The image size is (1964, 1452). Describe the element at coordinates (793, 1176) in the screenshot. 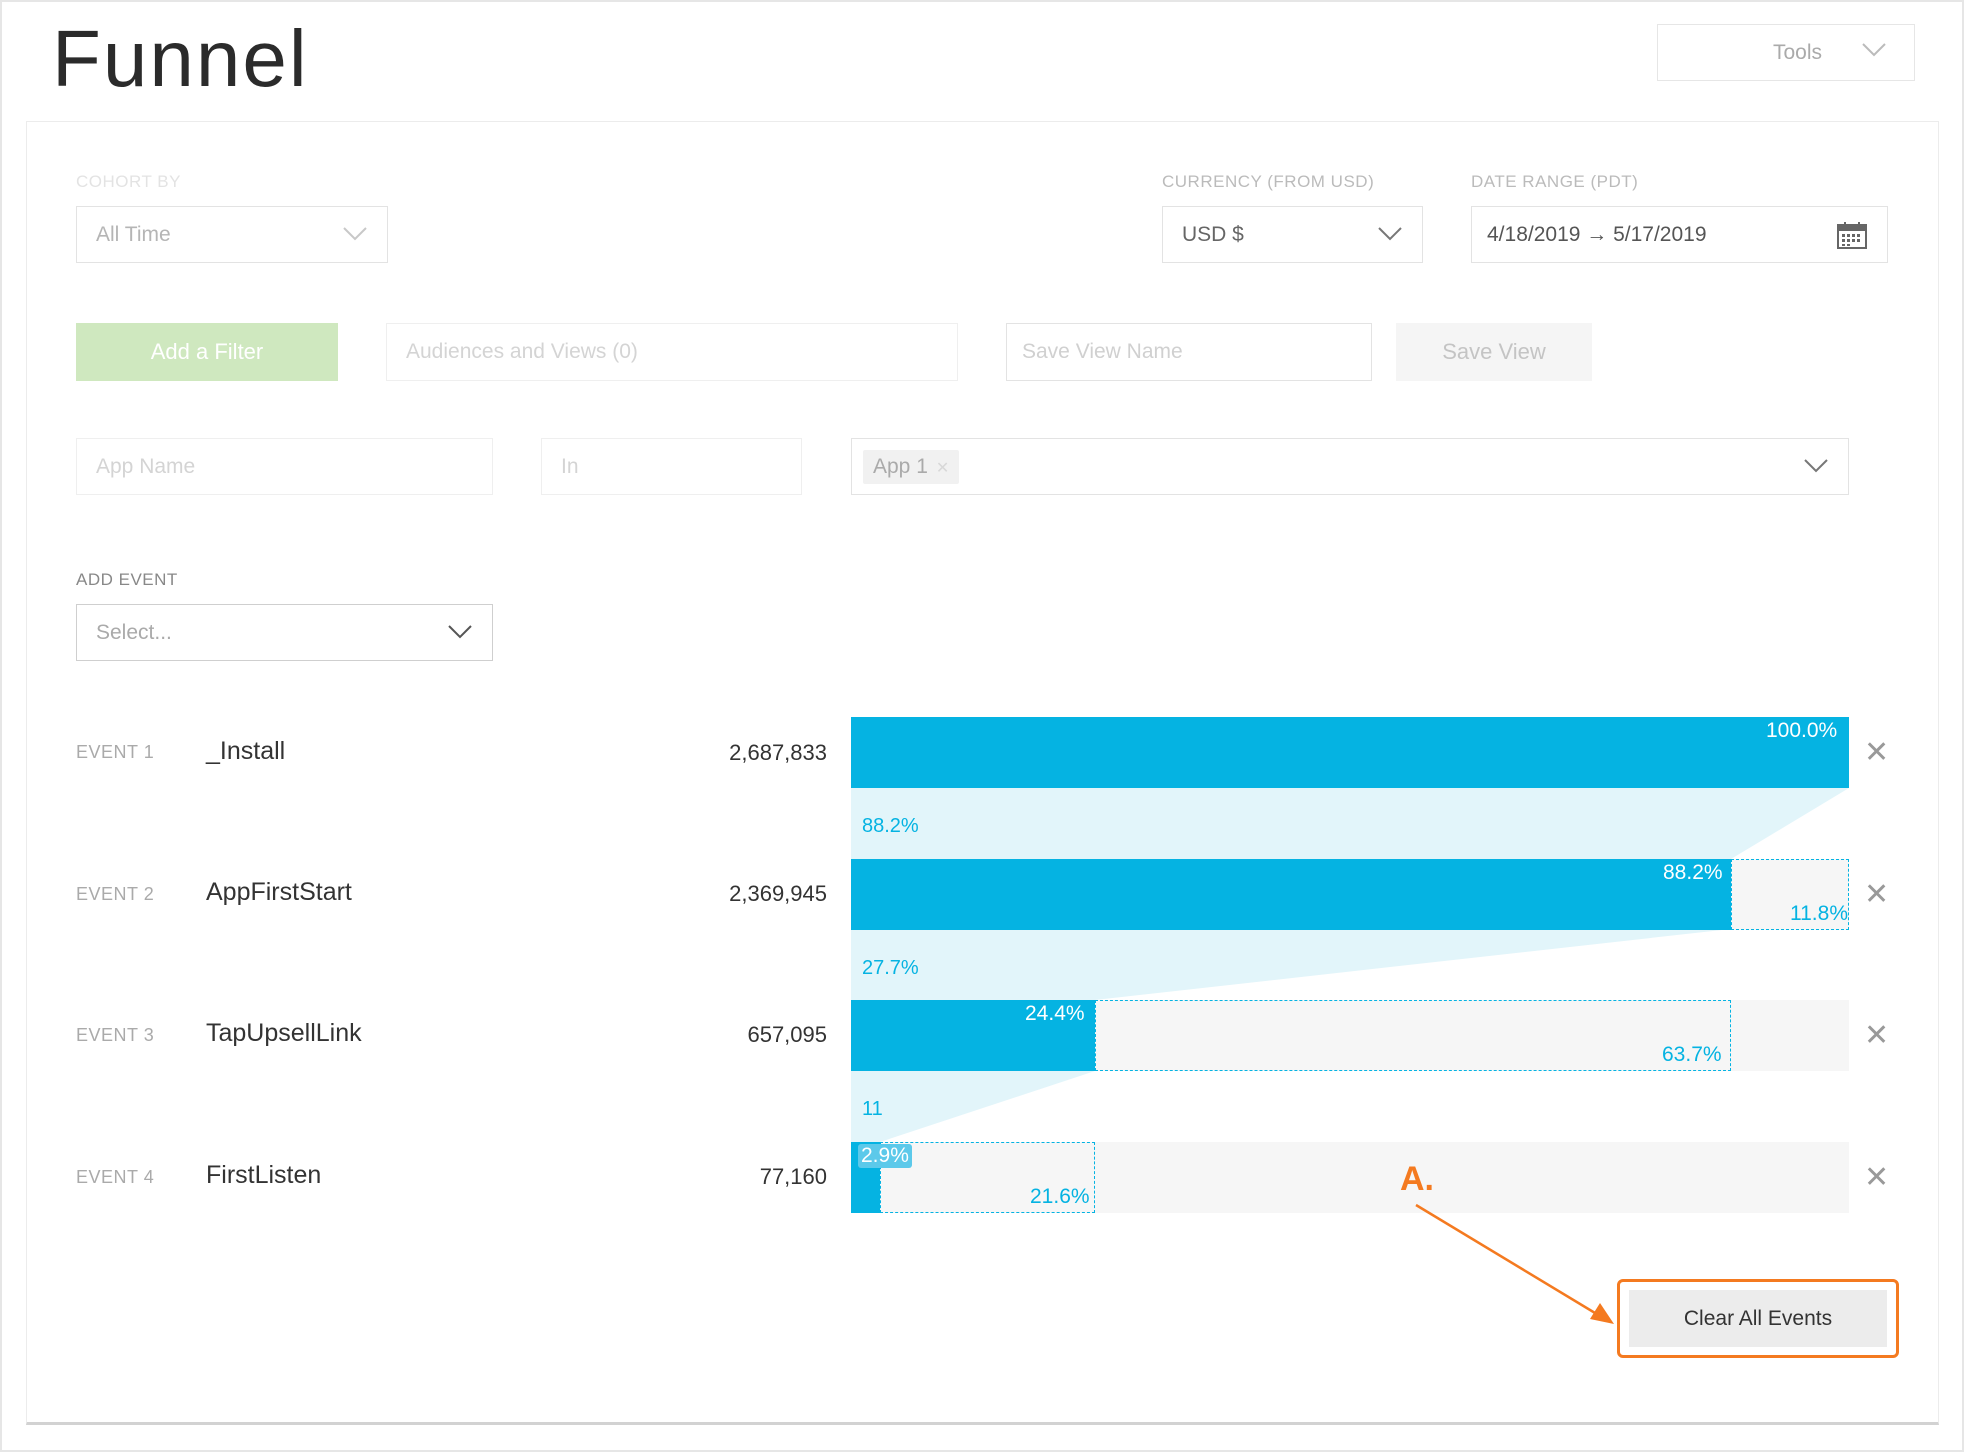

I see `event-count: 77,160` at that location.